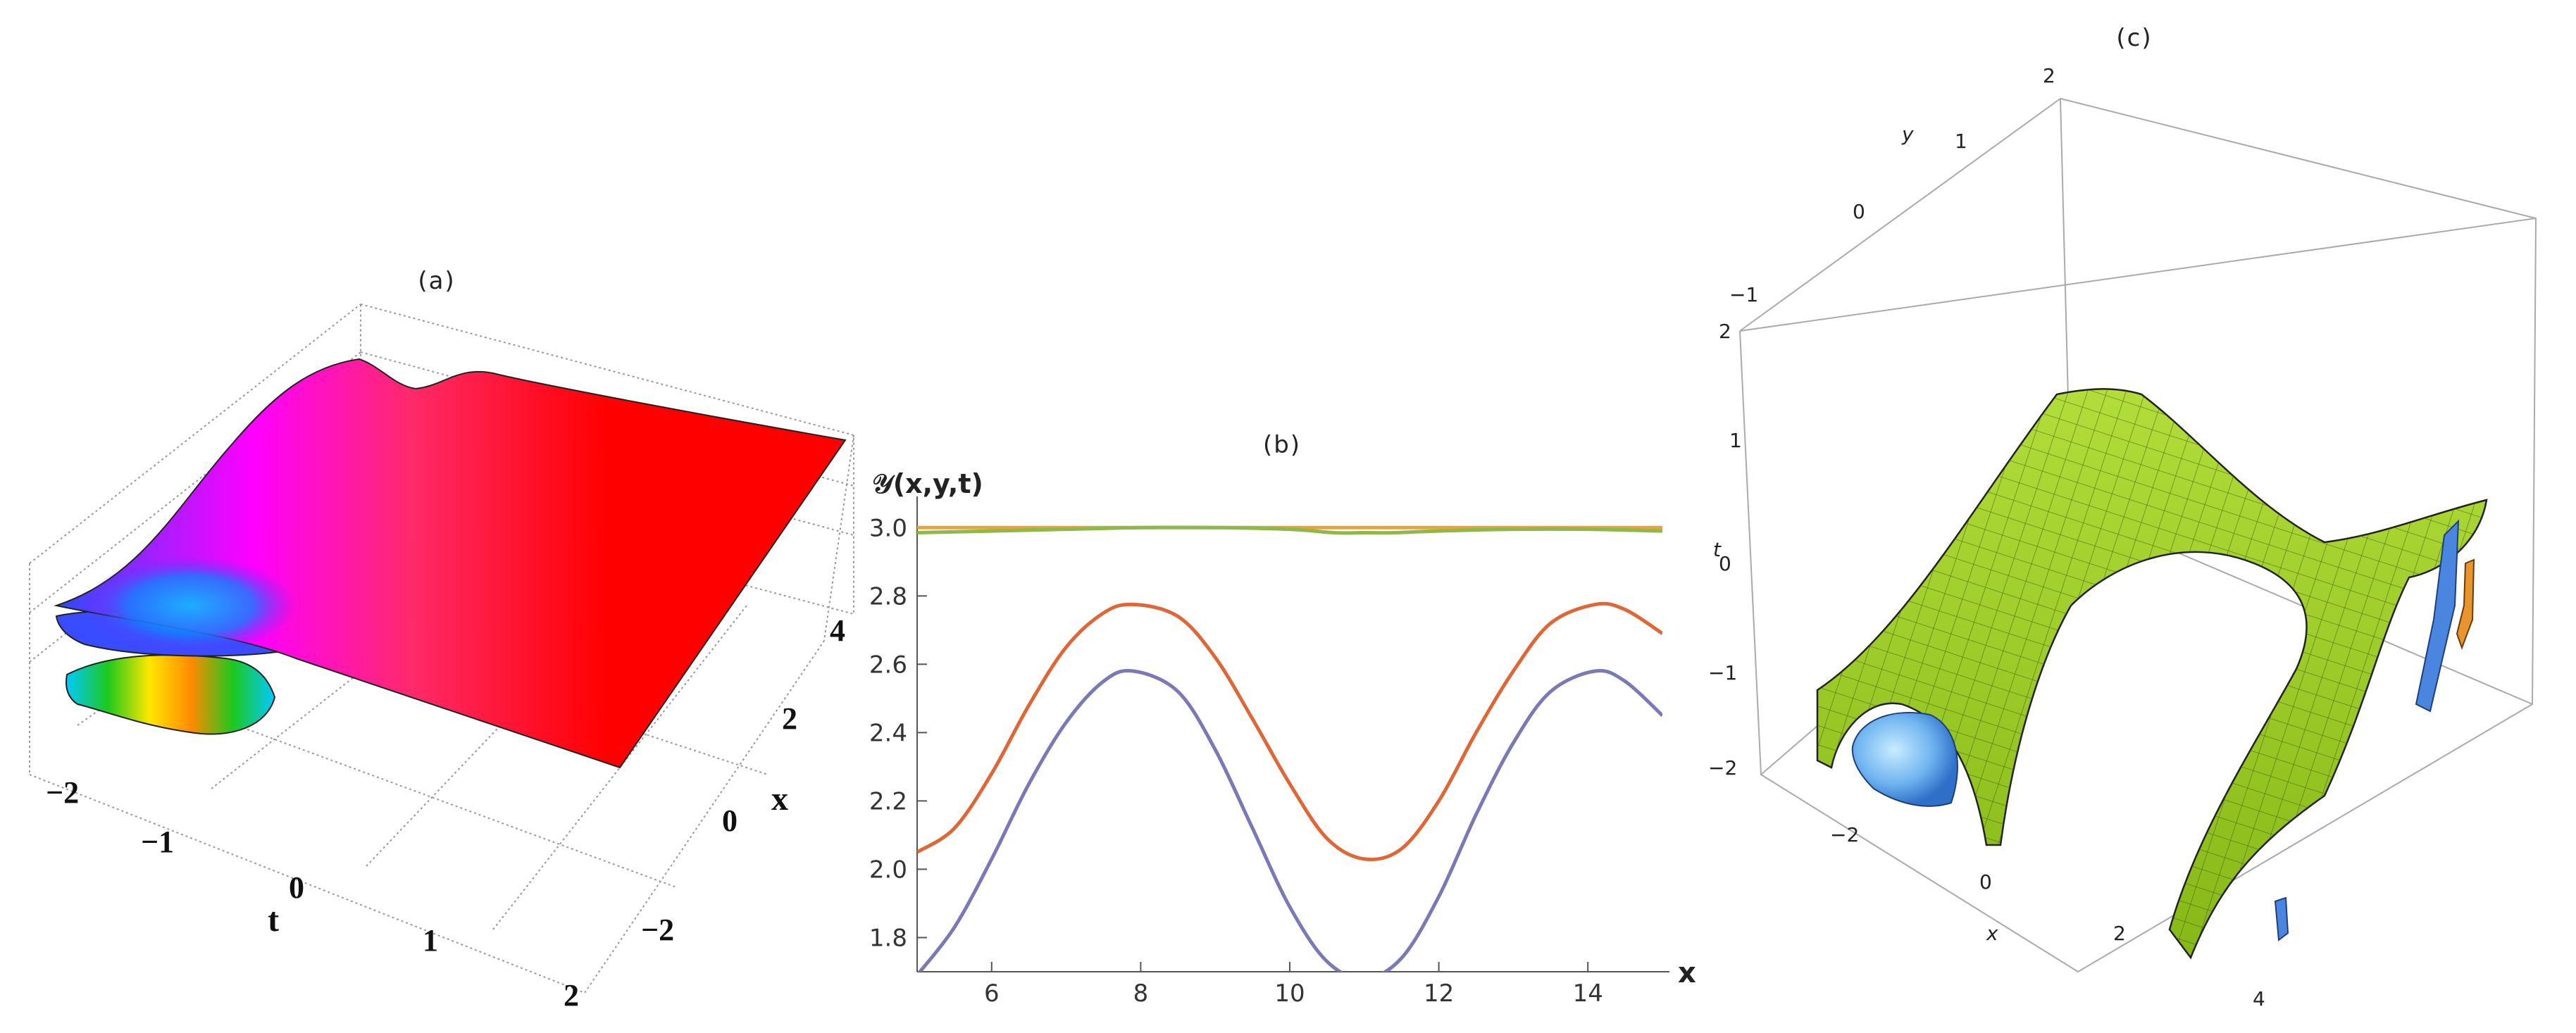  Describe the element at coordinates (2437, 616) in the screenshot. I see `surface-blue-fin` at that location.